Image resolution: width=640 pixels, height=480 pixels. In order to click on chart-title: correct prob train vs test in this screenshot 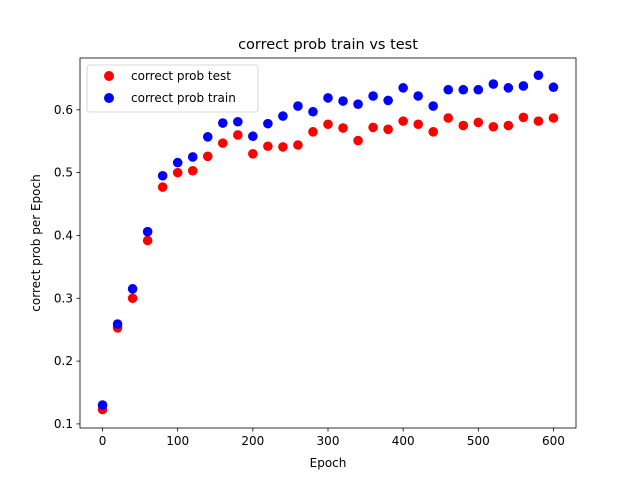, I will do `click(328, 45)`.